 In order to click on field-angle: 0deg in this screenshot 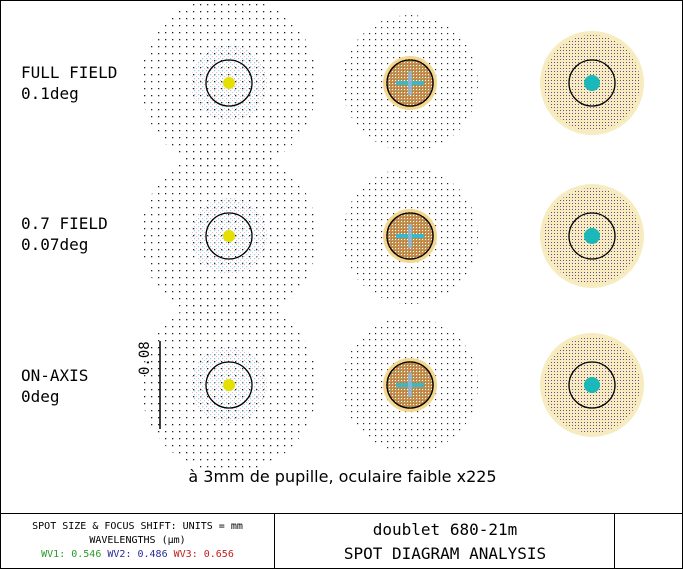, I will do `click(40, 396)`.